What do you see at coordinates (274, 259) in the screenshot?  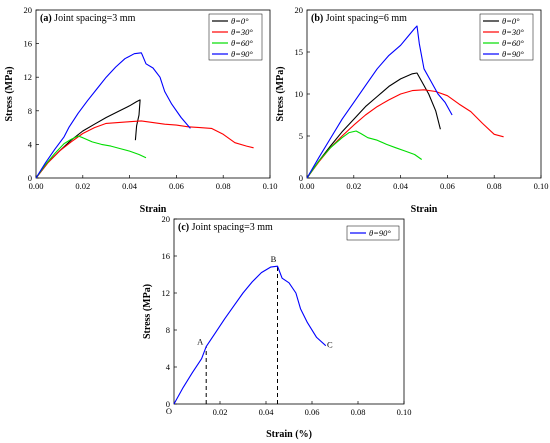 I see `annotation-label: B` at bounding box center [274, 259].